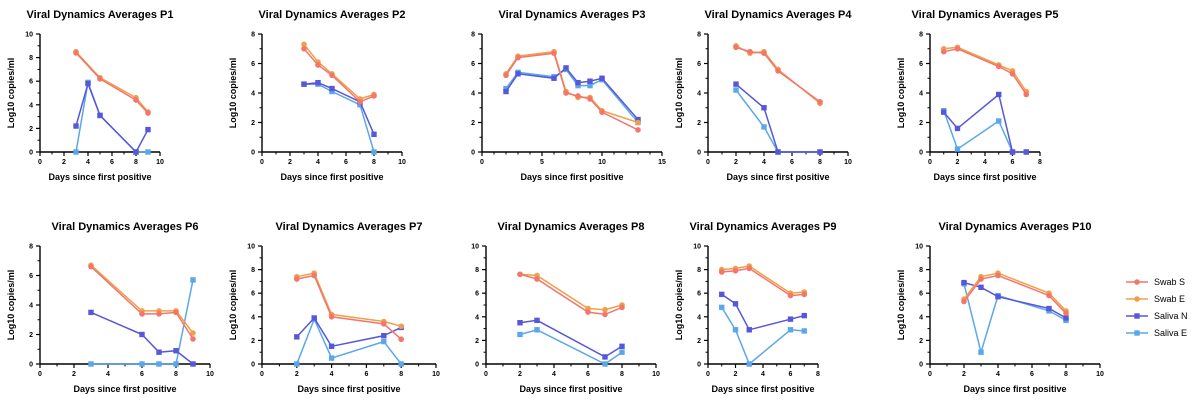 The width and height of the screenshot is (1199, 411). I want to click on chart-title: Viral Dynamics Averages P9, so click(763, 227).